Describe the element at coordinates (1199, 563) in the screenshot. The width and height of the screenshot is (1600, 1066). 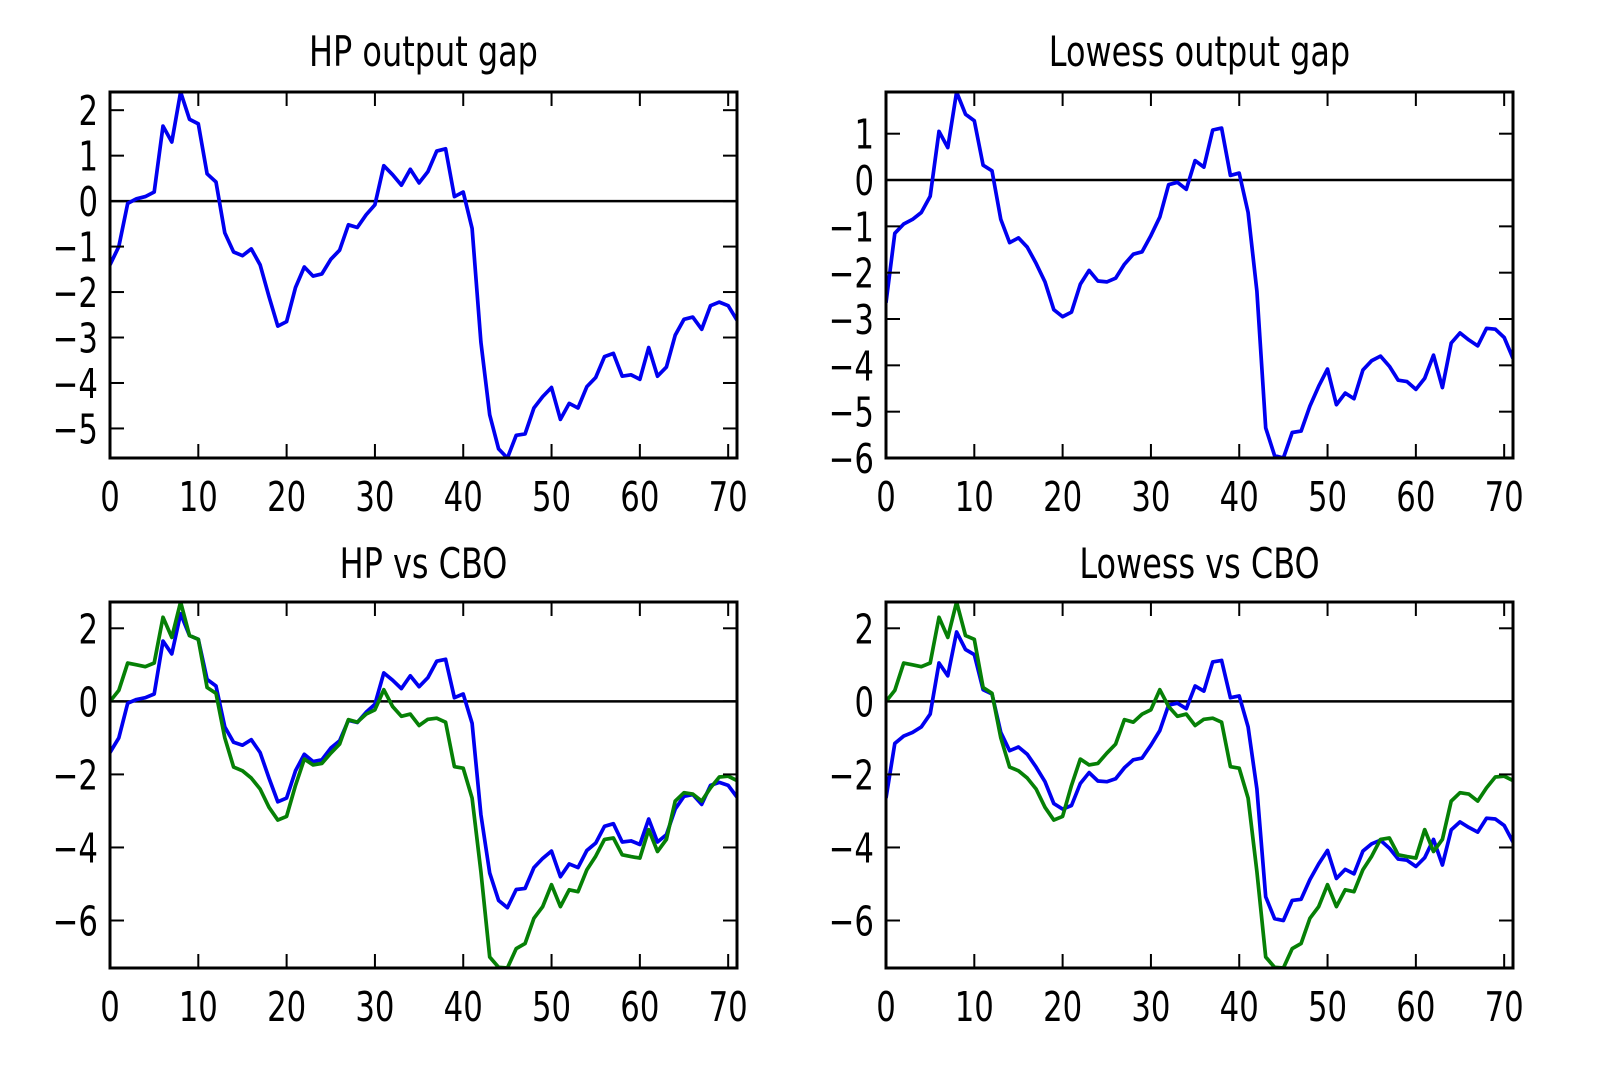
I see `plot-title-lowess-vs-cbo: Lowess vs CBO` at that location.